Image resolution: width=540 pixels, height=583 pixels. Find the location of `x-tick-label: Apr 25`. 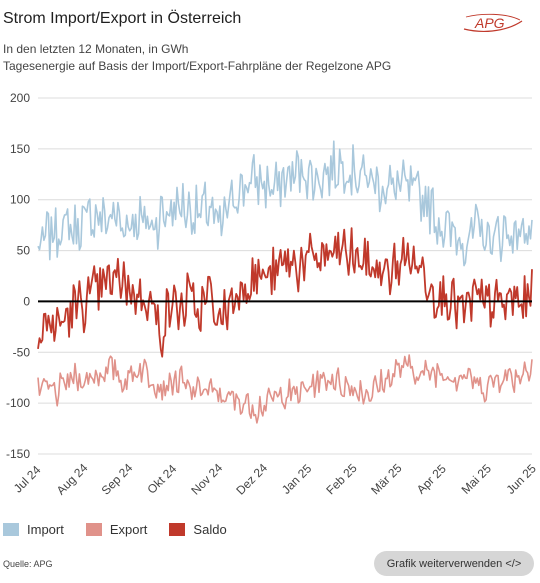

x-tick-label: Apr 25 is located at coordinates (431, 478).